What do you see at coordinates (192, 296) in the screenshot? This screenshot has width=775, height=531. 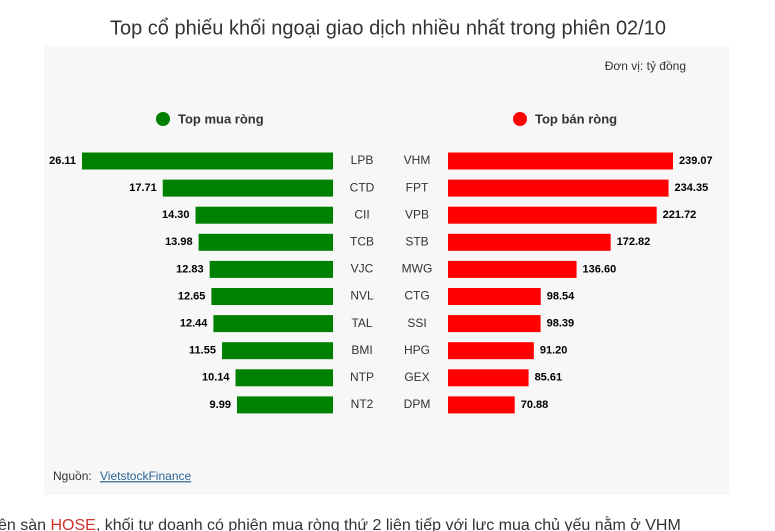 I see `value-label: 12.65` at bounding box center [192, 296].